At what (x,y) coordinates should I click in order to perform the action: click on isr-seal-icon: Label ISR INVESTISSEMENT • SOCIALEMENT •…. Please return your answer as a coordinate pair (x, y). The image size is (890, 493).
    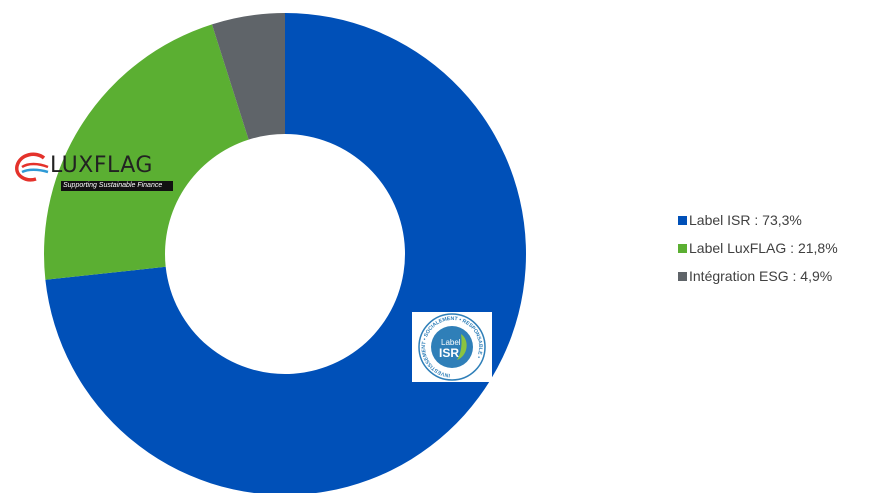
    Looking at the image, I should click on (452, 347).